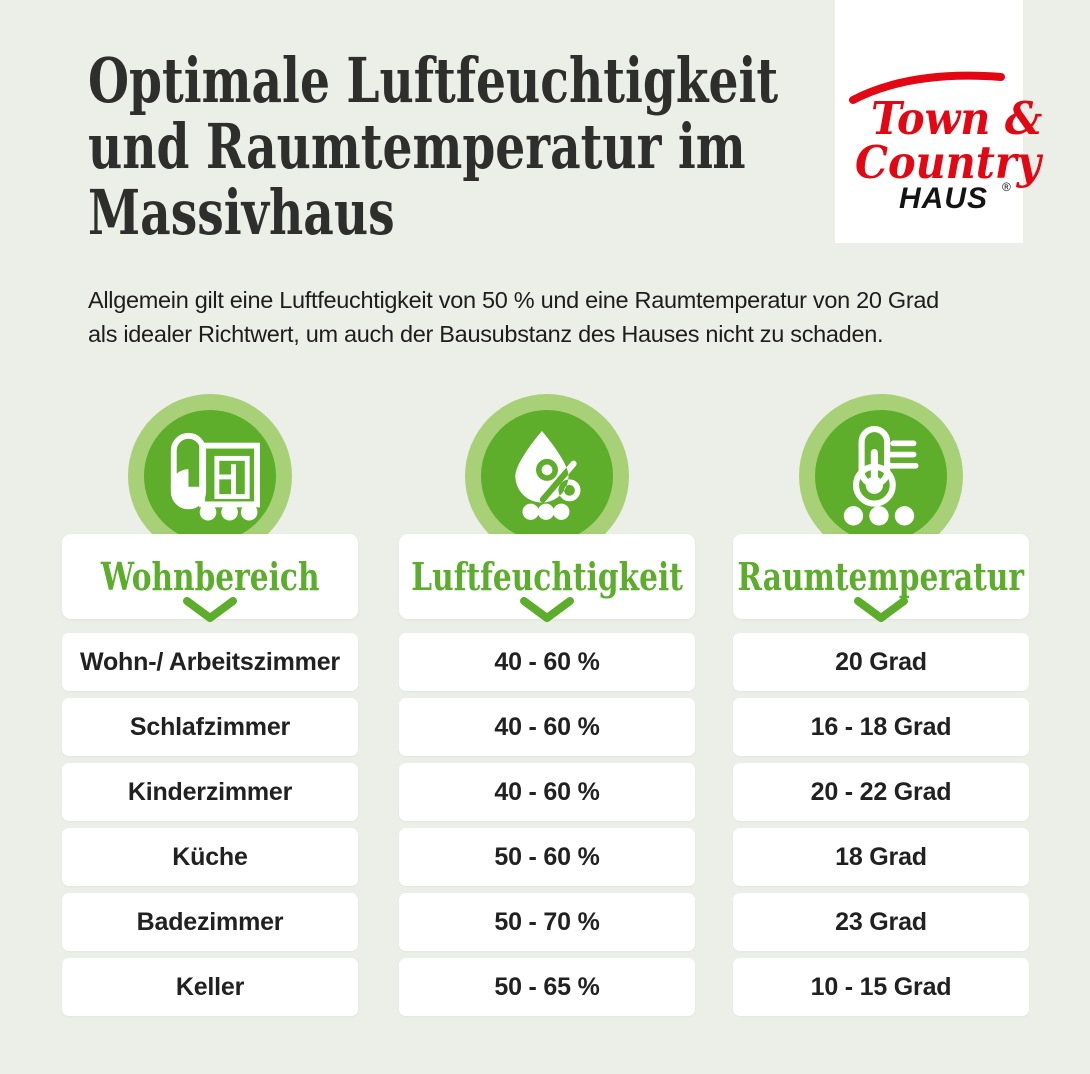 Image resolution: width=1090 pixels, height=1074 pixels. I want to click on thermometer-icon, so click(881, 476).